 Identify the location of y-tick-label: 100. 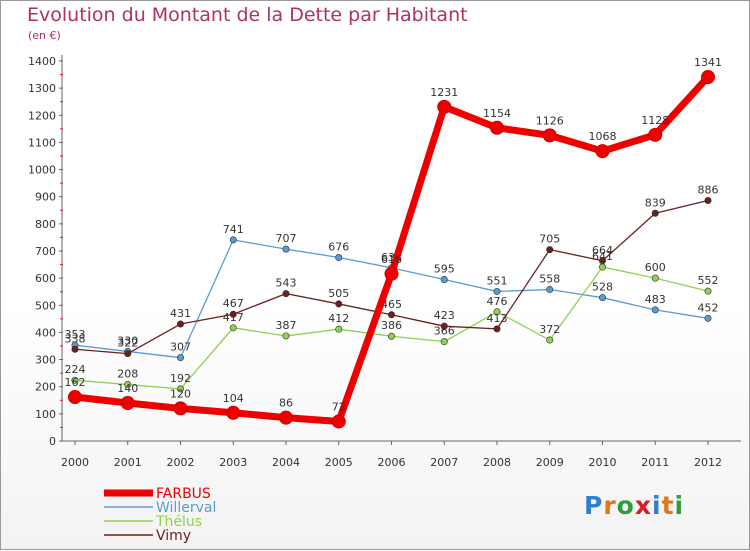
(45, 414).